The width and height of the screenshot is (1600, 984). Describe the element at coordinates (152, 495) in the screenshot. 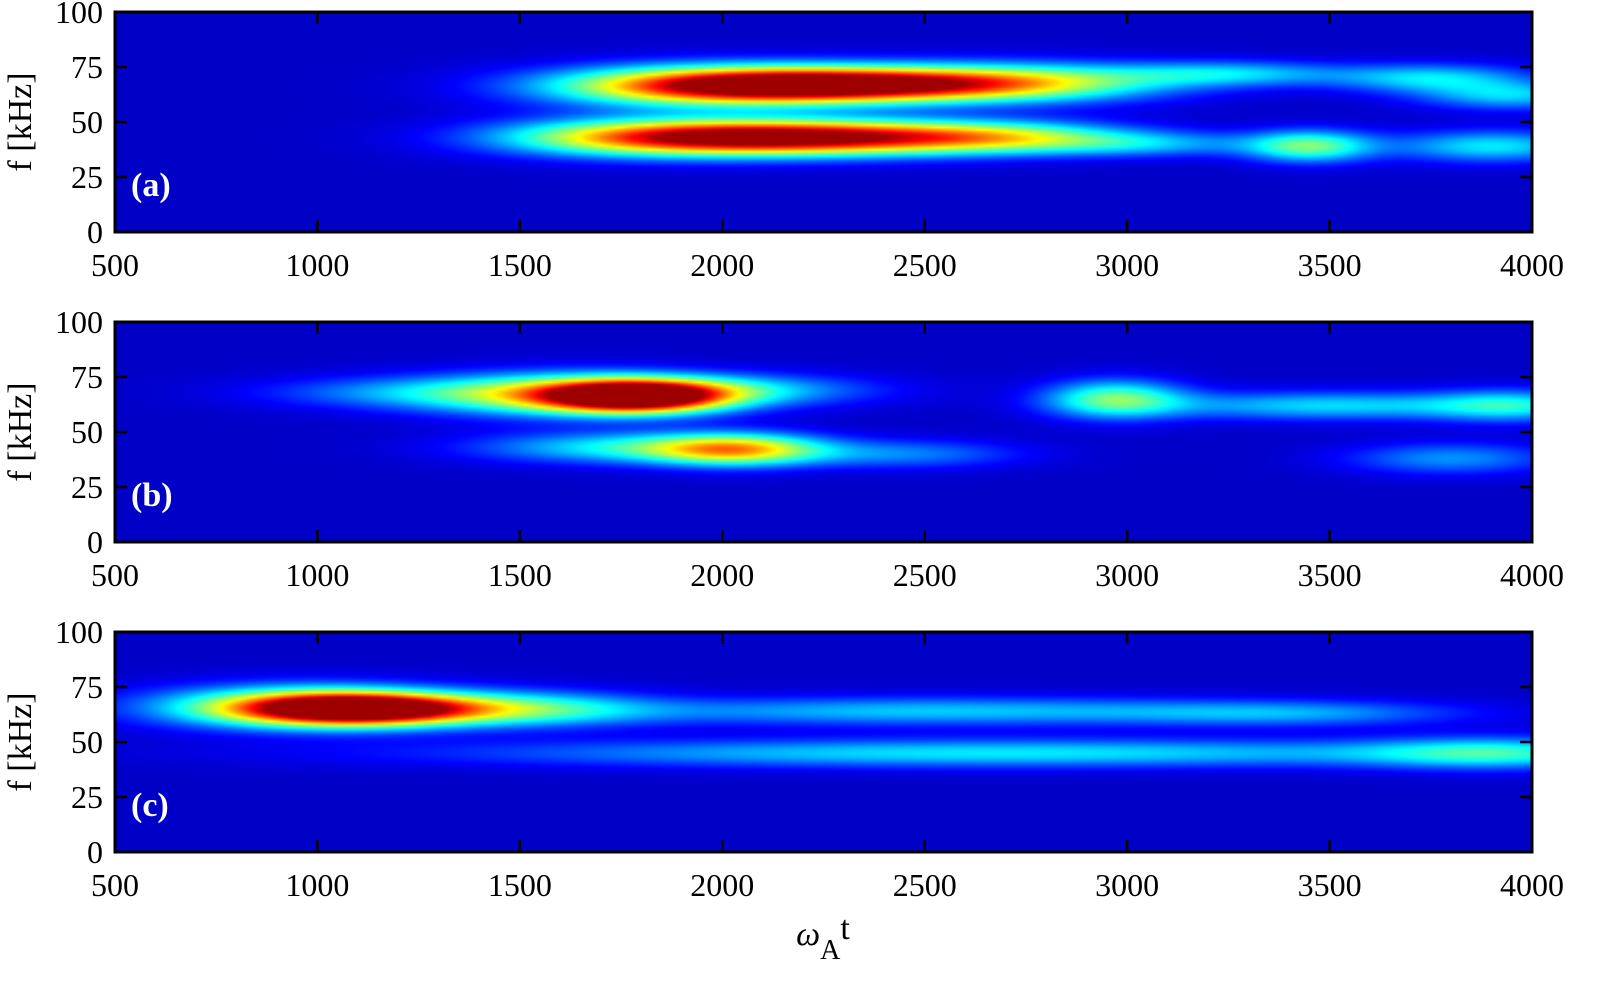

I see `panel-label: (b)` at that location.